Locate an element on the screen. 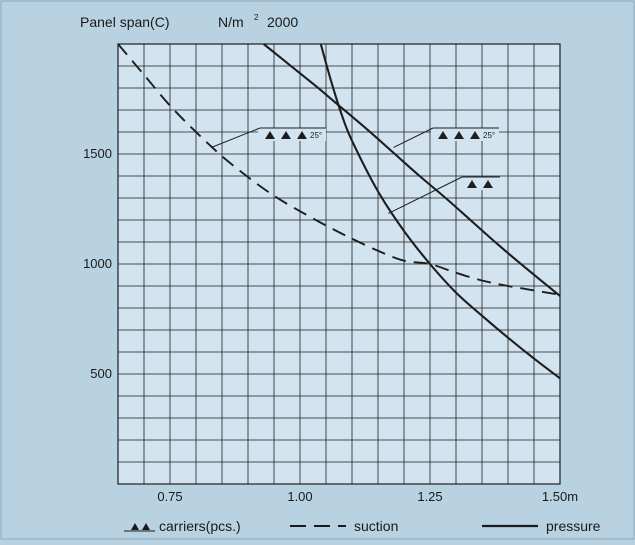 The width and height of the screenshot is (635, 545). legend-label-carriers: carriers(pcs.) is located at coordinates (200, 526).